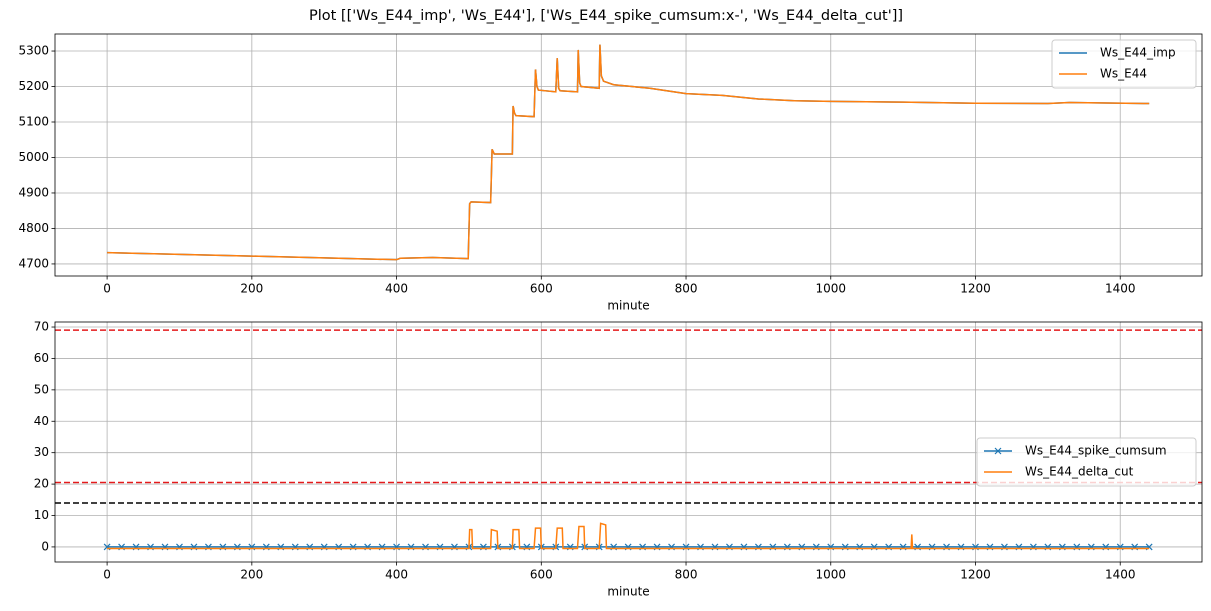 This screenshot has height=611, width=1211. I want to click on y-tick-label: 20, so click(41, 484).